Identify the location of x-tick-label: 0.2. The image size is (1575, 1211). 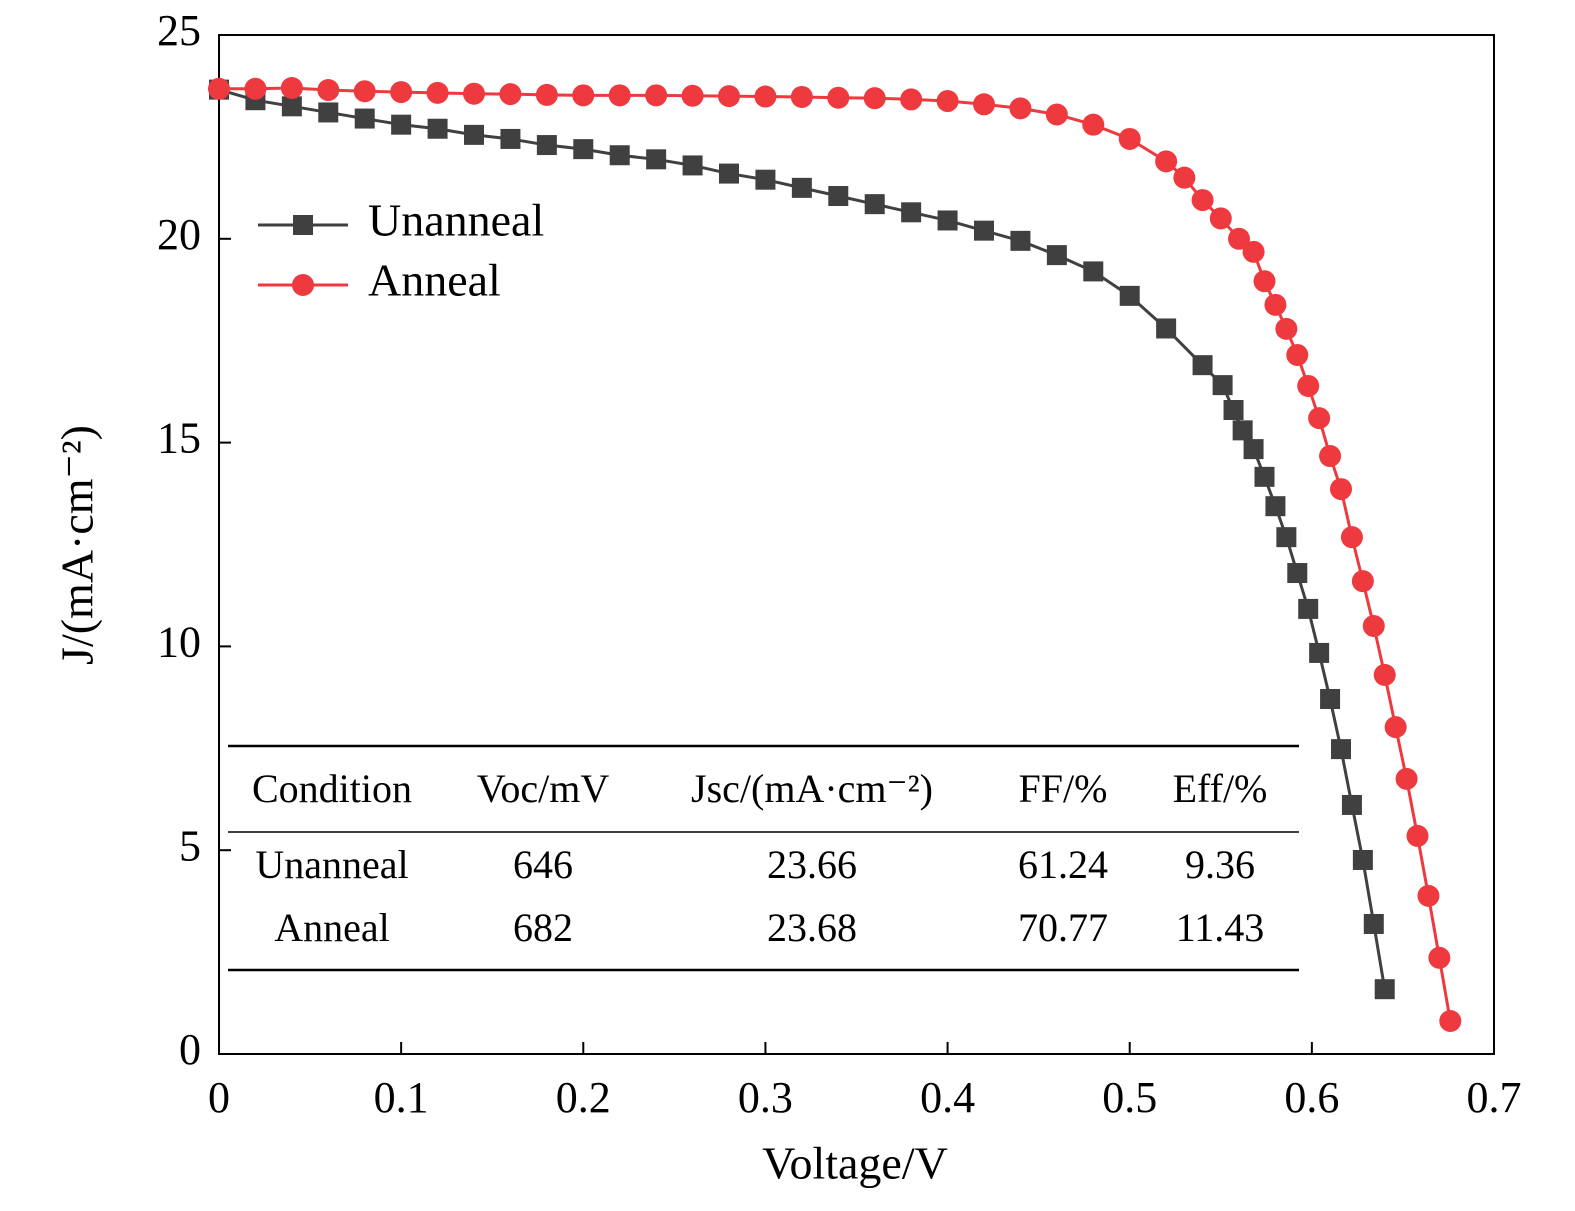
(583, 1097).